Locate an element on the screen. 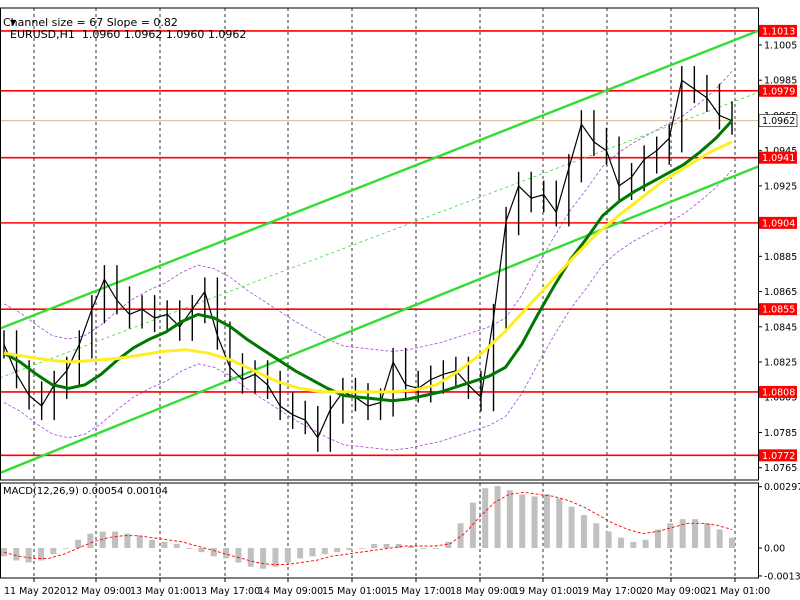 The image size is (800, 600). time-tick-label: 14 May 09:00 is located at coordinates (290, 591).